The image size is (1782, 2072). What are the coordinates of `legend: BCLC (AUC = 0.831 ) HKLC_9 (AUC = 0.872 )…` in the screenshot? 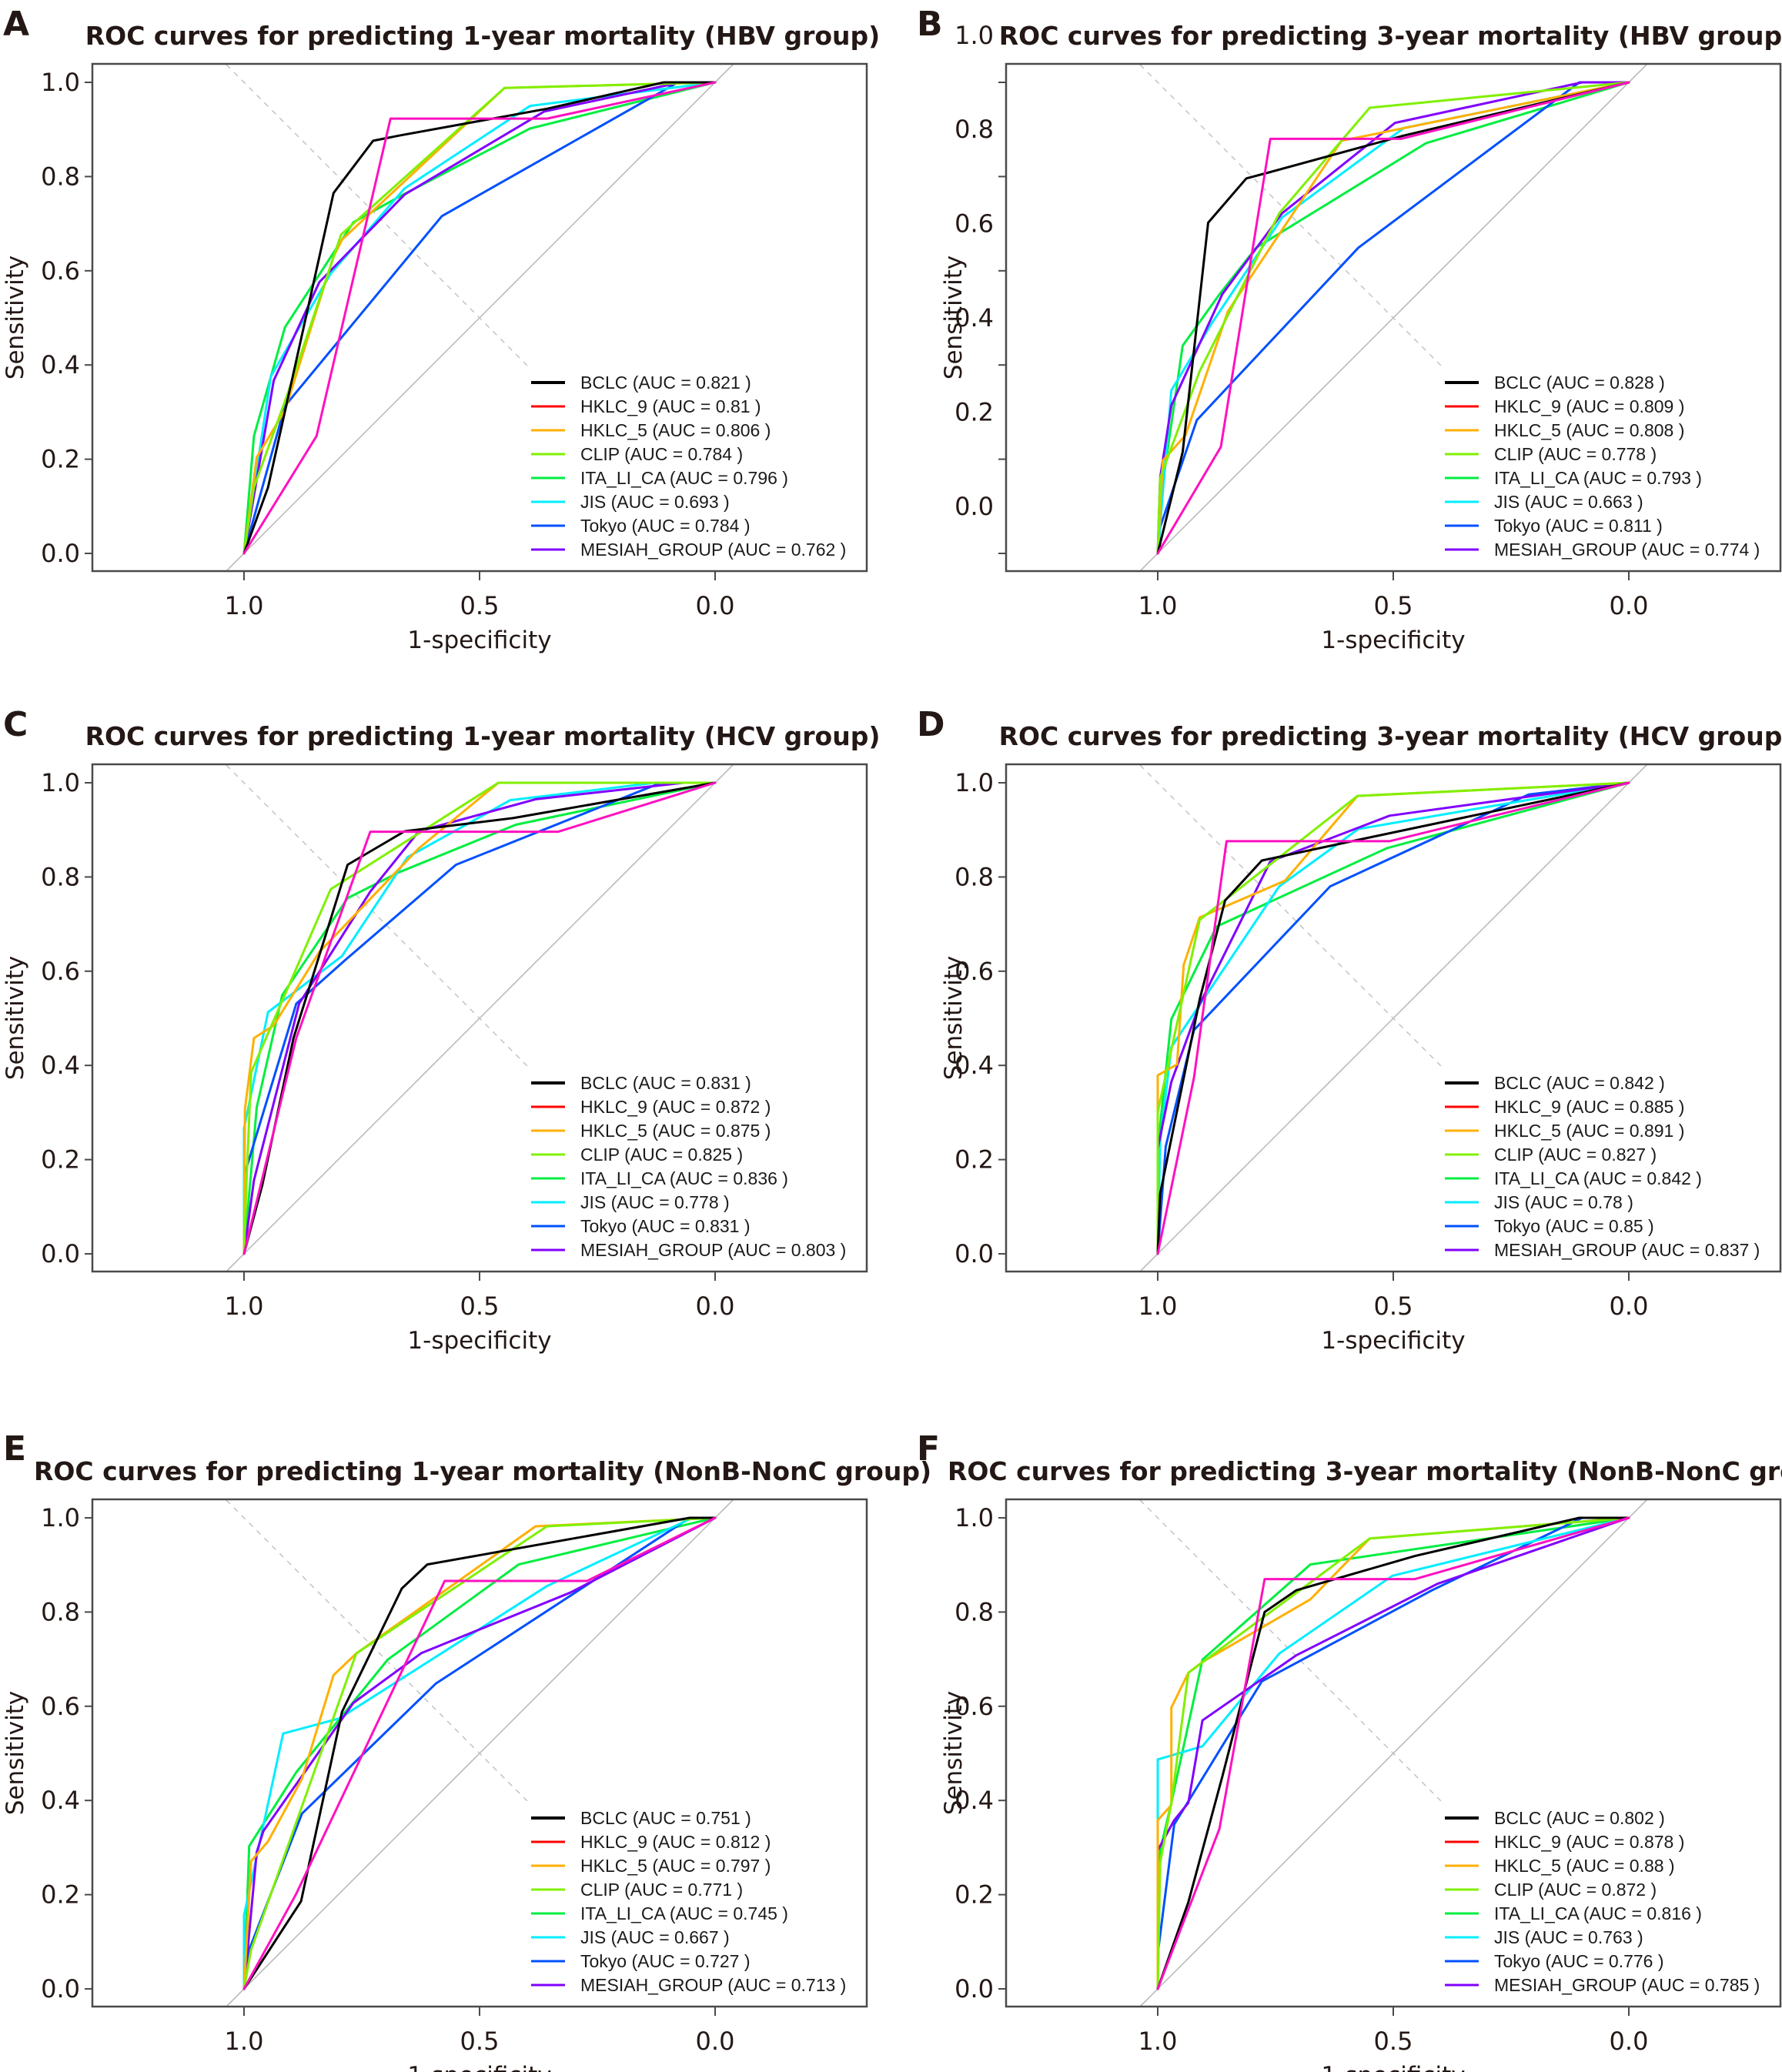 It's located at (694, 1163).